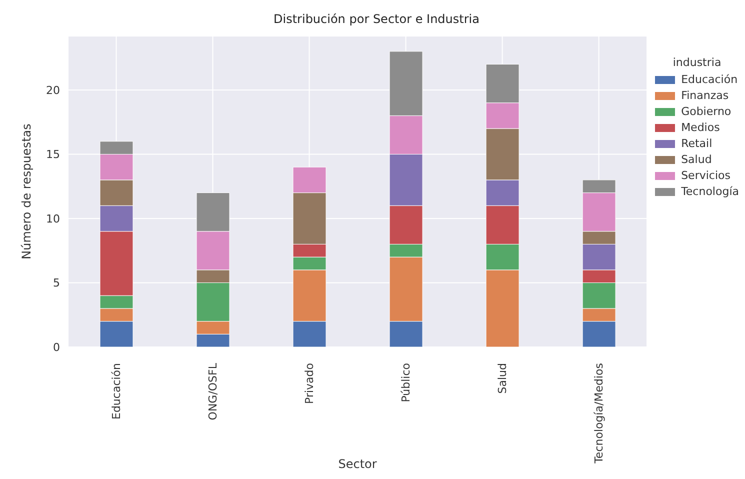 The width and height of the screenshot is (745, 479). Describe the element at coordinates (696, 143) in the screenshot. I see `legend-label: Retail` at that location.